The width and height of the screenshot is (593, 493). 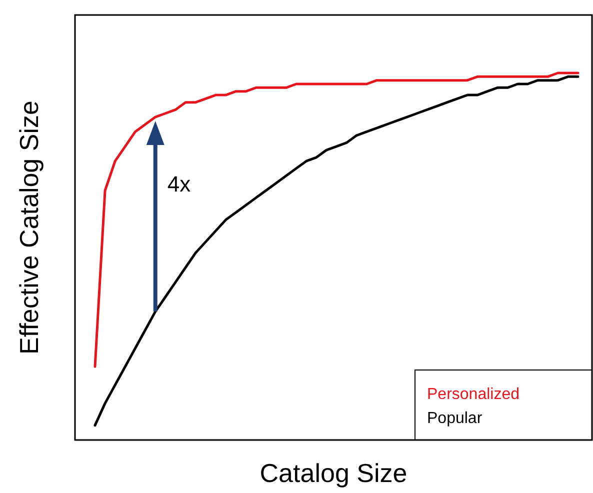 I want to click on x-axis-title: Catalog Size, so click(x=334, y=473).